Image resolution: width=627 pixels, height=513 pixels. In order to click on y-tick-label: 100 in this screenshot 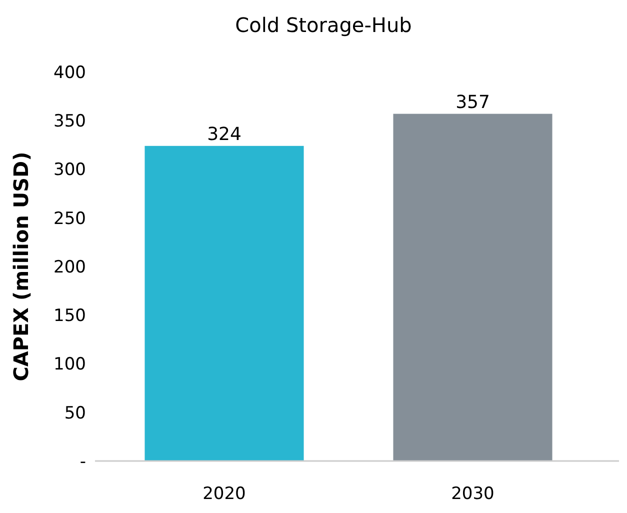, I will do `click(70, 364)`.